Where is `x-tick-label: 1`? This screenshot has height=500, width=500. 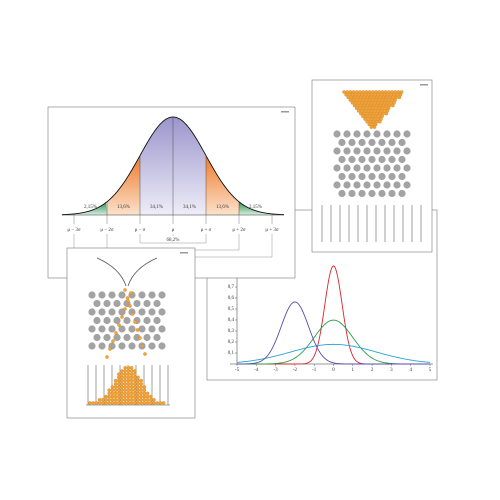 x-tick-label: 1 is located at coordinates (353, 370).